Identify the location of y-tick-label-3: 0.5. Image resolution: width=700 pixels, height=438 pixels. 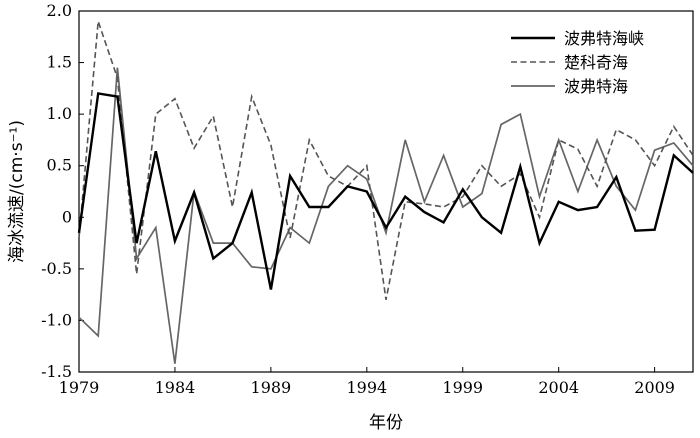
(59, 165).